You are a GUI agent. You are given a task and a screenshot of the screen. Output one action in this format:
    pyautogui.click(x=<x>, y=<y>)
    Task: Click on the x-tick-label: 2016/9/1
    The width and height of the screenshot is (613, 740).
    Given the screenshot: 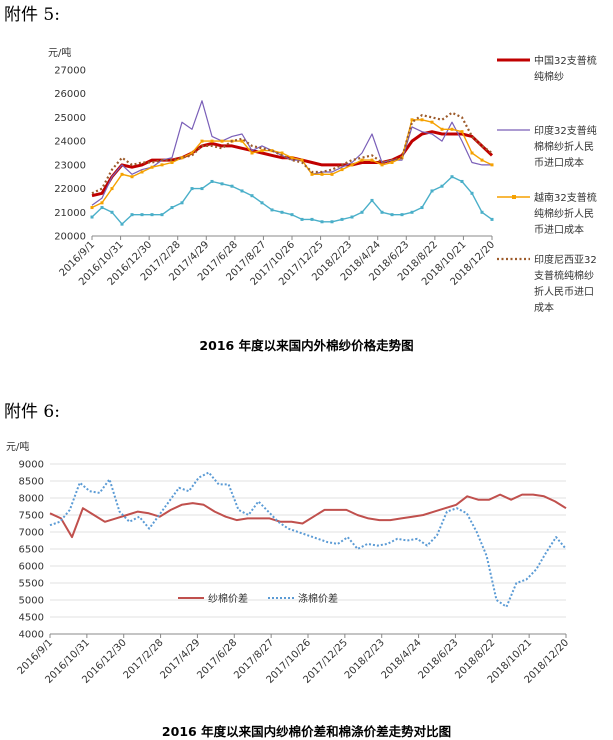 What is the action you would take?
    pyautogui.click(x=36, y=657)
    